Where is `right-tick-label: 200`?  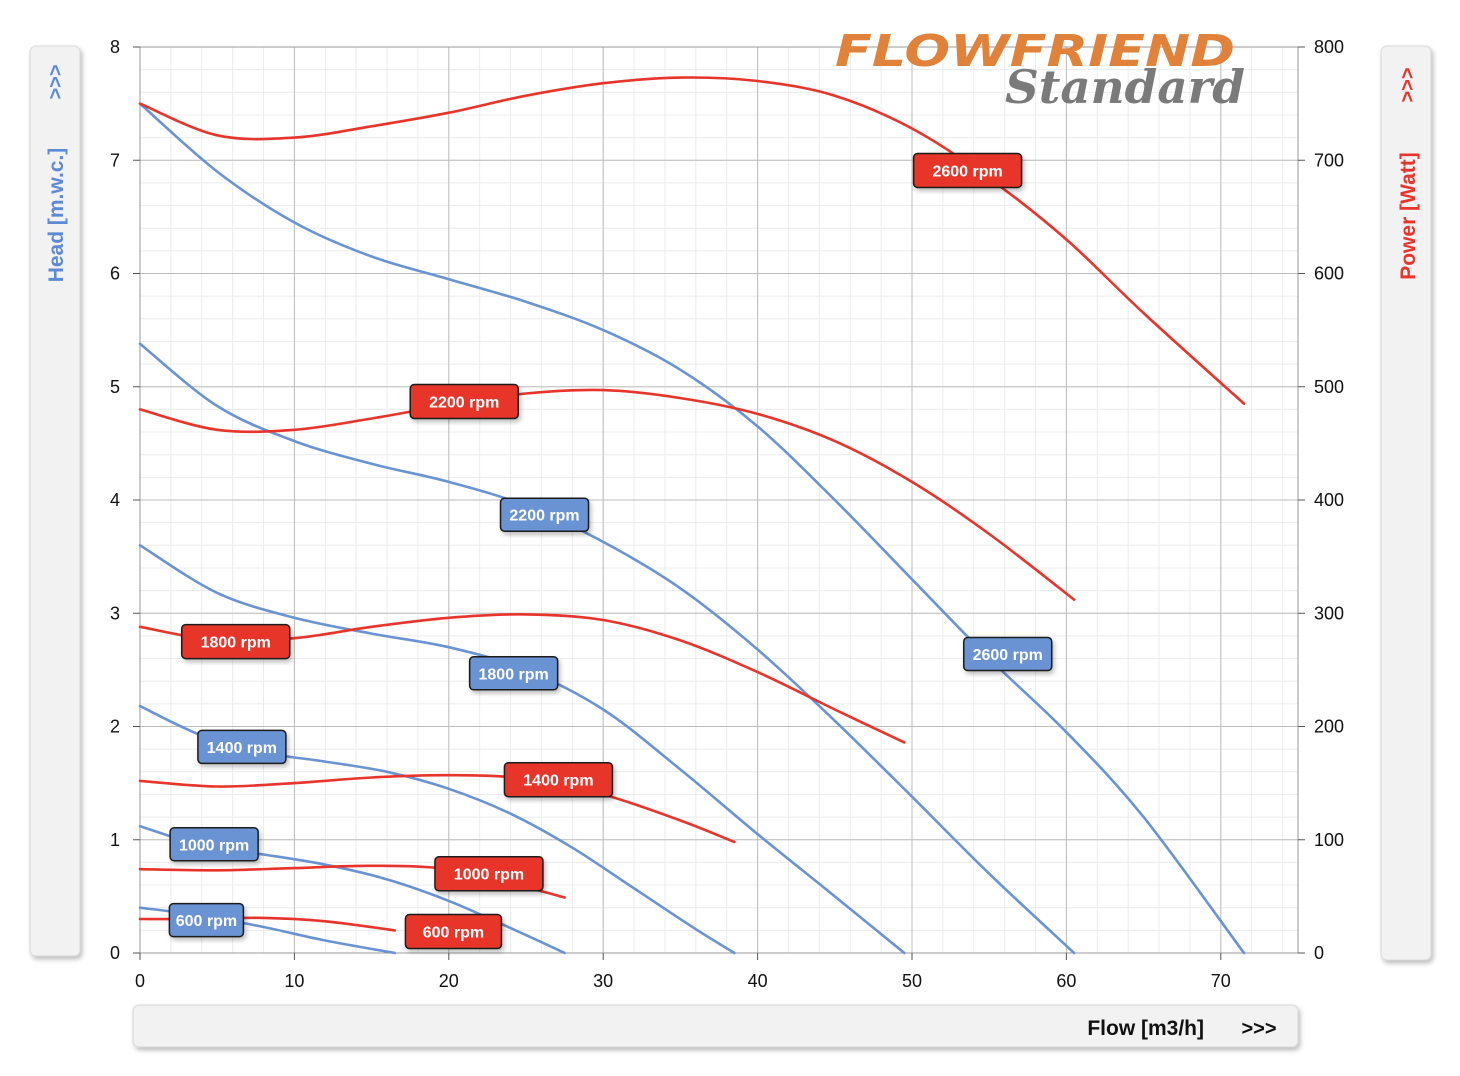 right-tick-label: 200 is located at coordinates (1329, 727).